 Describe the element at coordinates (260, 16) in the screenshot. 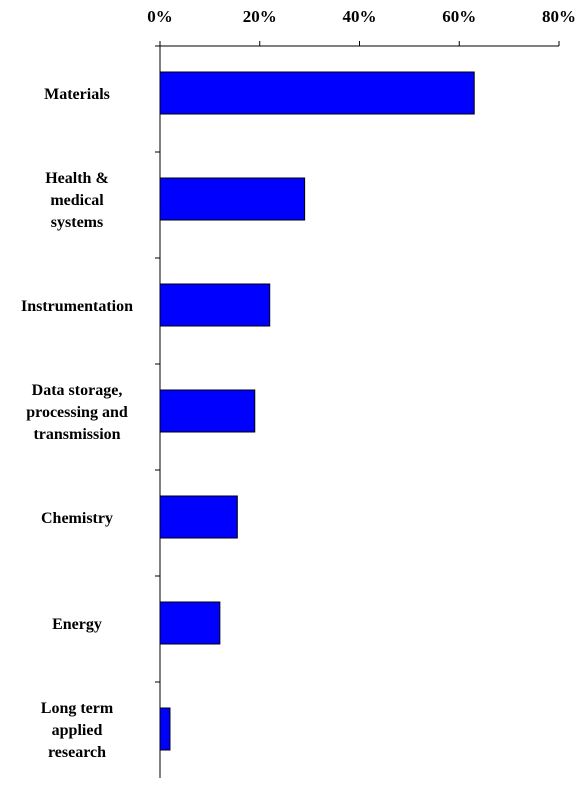

I see `x-tick-label: 20%` at that location.